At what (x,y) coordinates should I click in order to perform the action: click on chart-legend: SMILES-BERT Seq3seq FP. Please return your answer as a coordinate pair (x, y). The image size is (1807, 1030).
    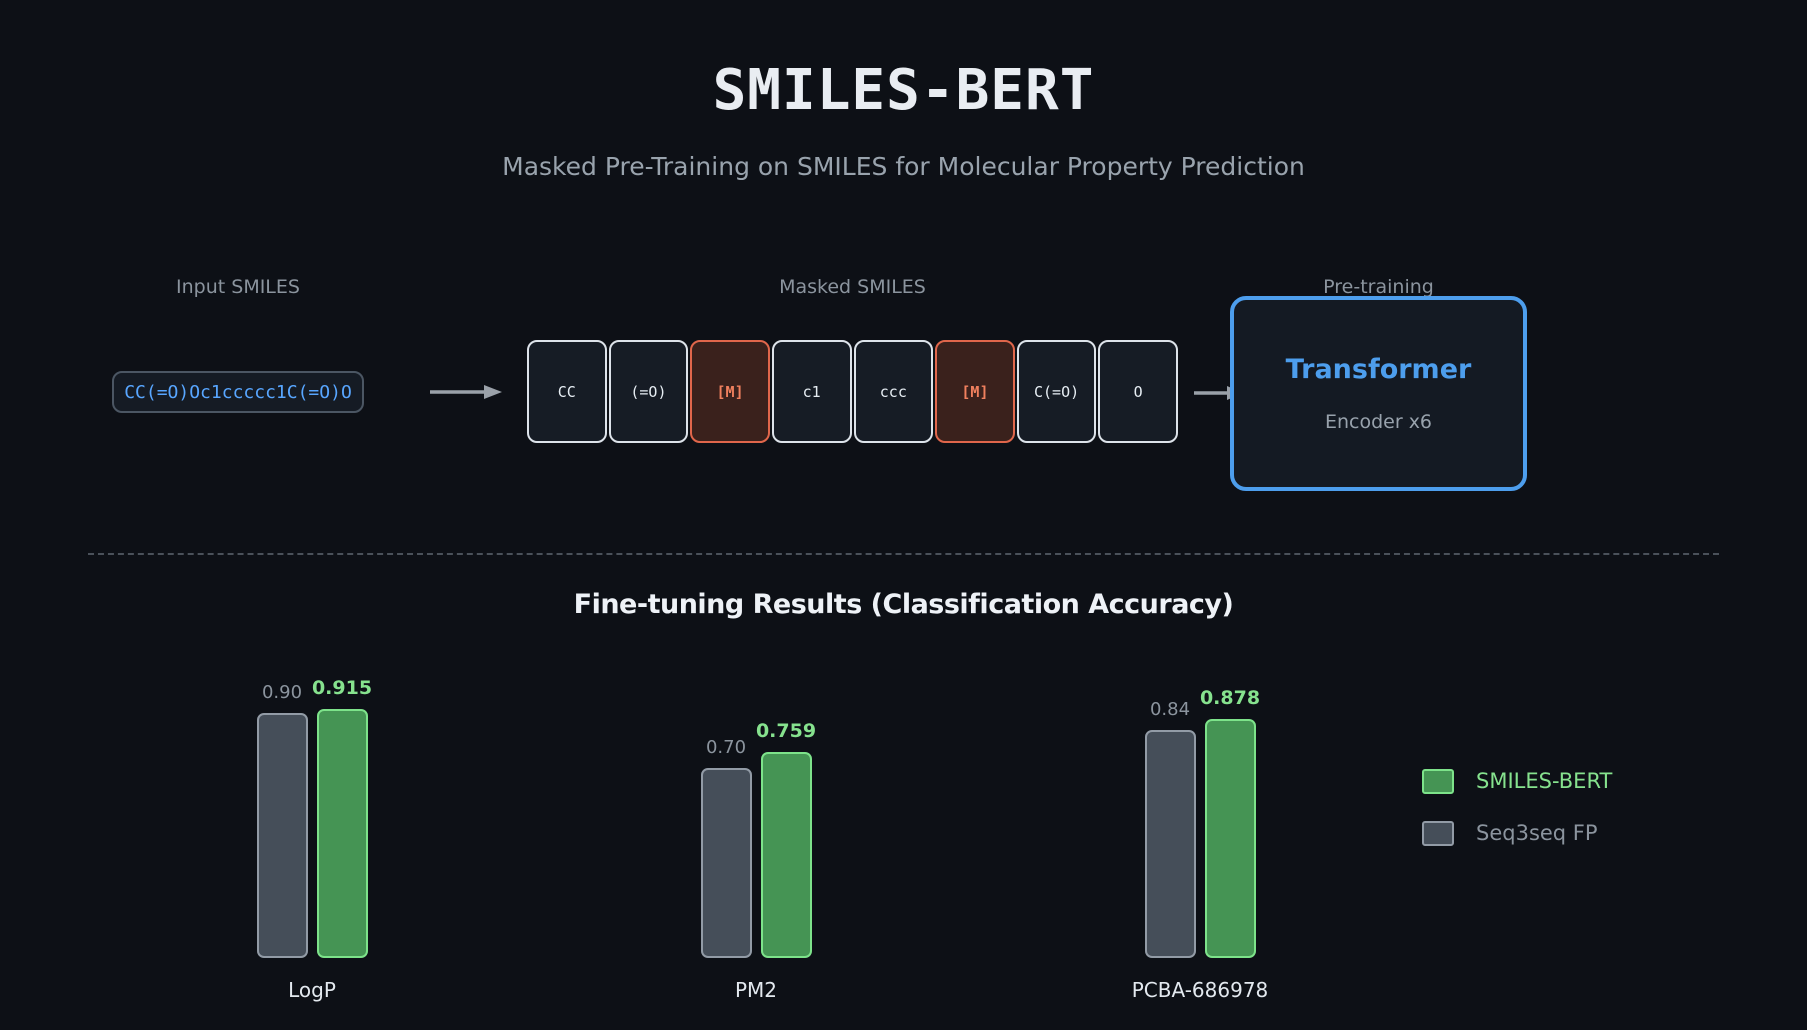
    Looking at the image, I should click on (1517, 820).